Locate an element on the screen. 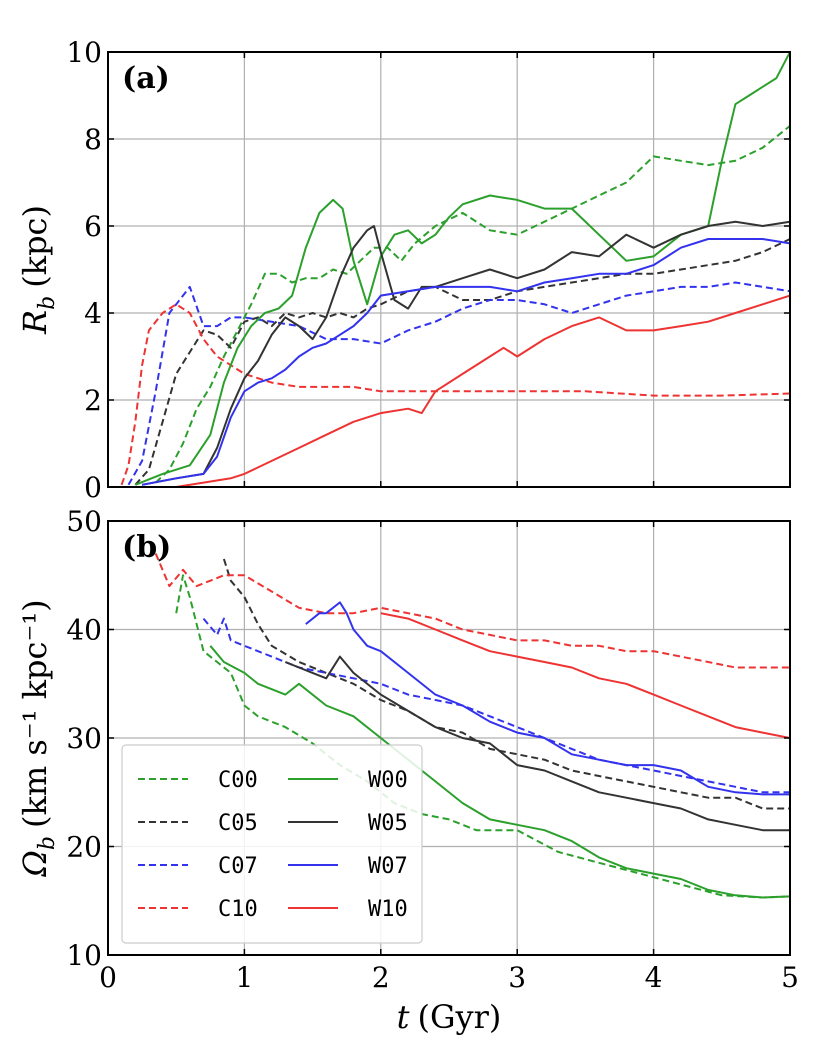 The image size is (830, 1042). series-line-w07 is located at coordinates (547, 698).